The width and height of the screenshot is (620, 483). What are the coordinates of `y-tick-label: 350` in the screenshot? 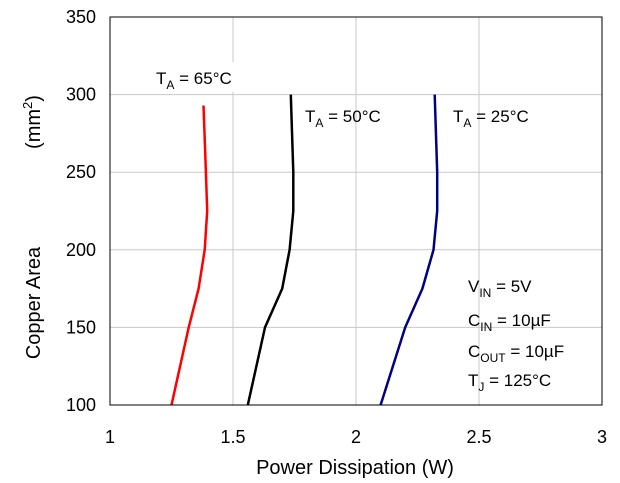 It's located at (81, 17).